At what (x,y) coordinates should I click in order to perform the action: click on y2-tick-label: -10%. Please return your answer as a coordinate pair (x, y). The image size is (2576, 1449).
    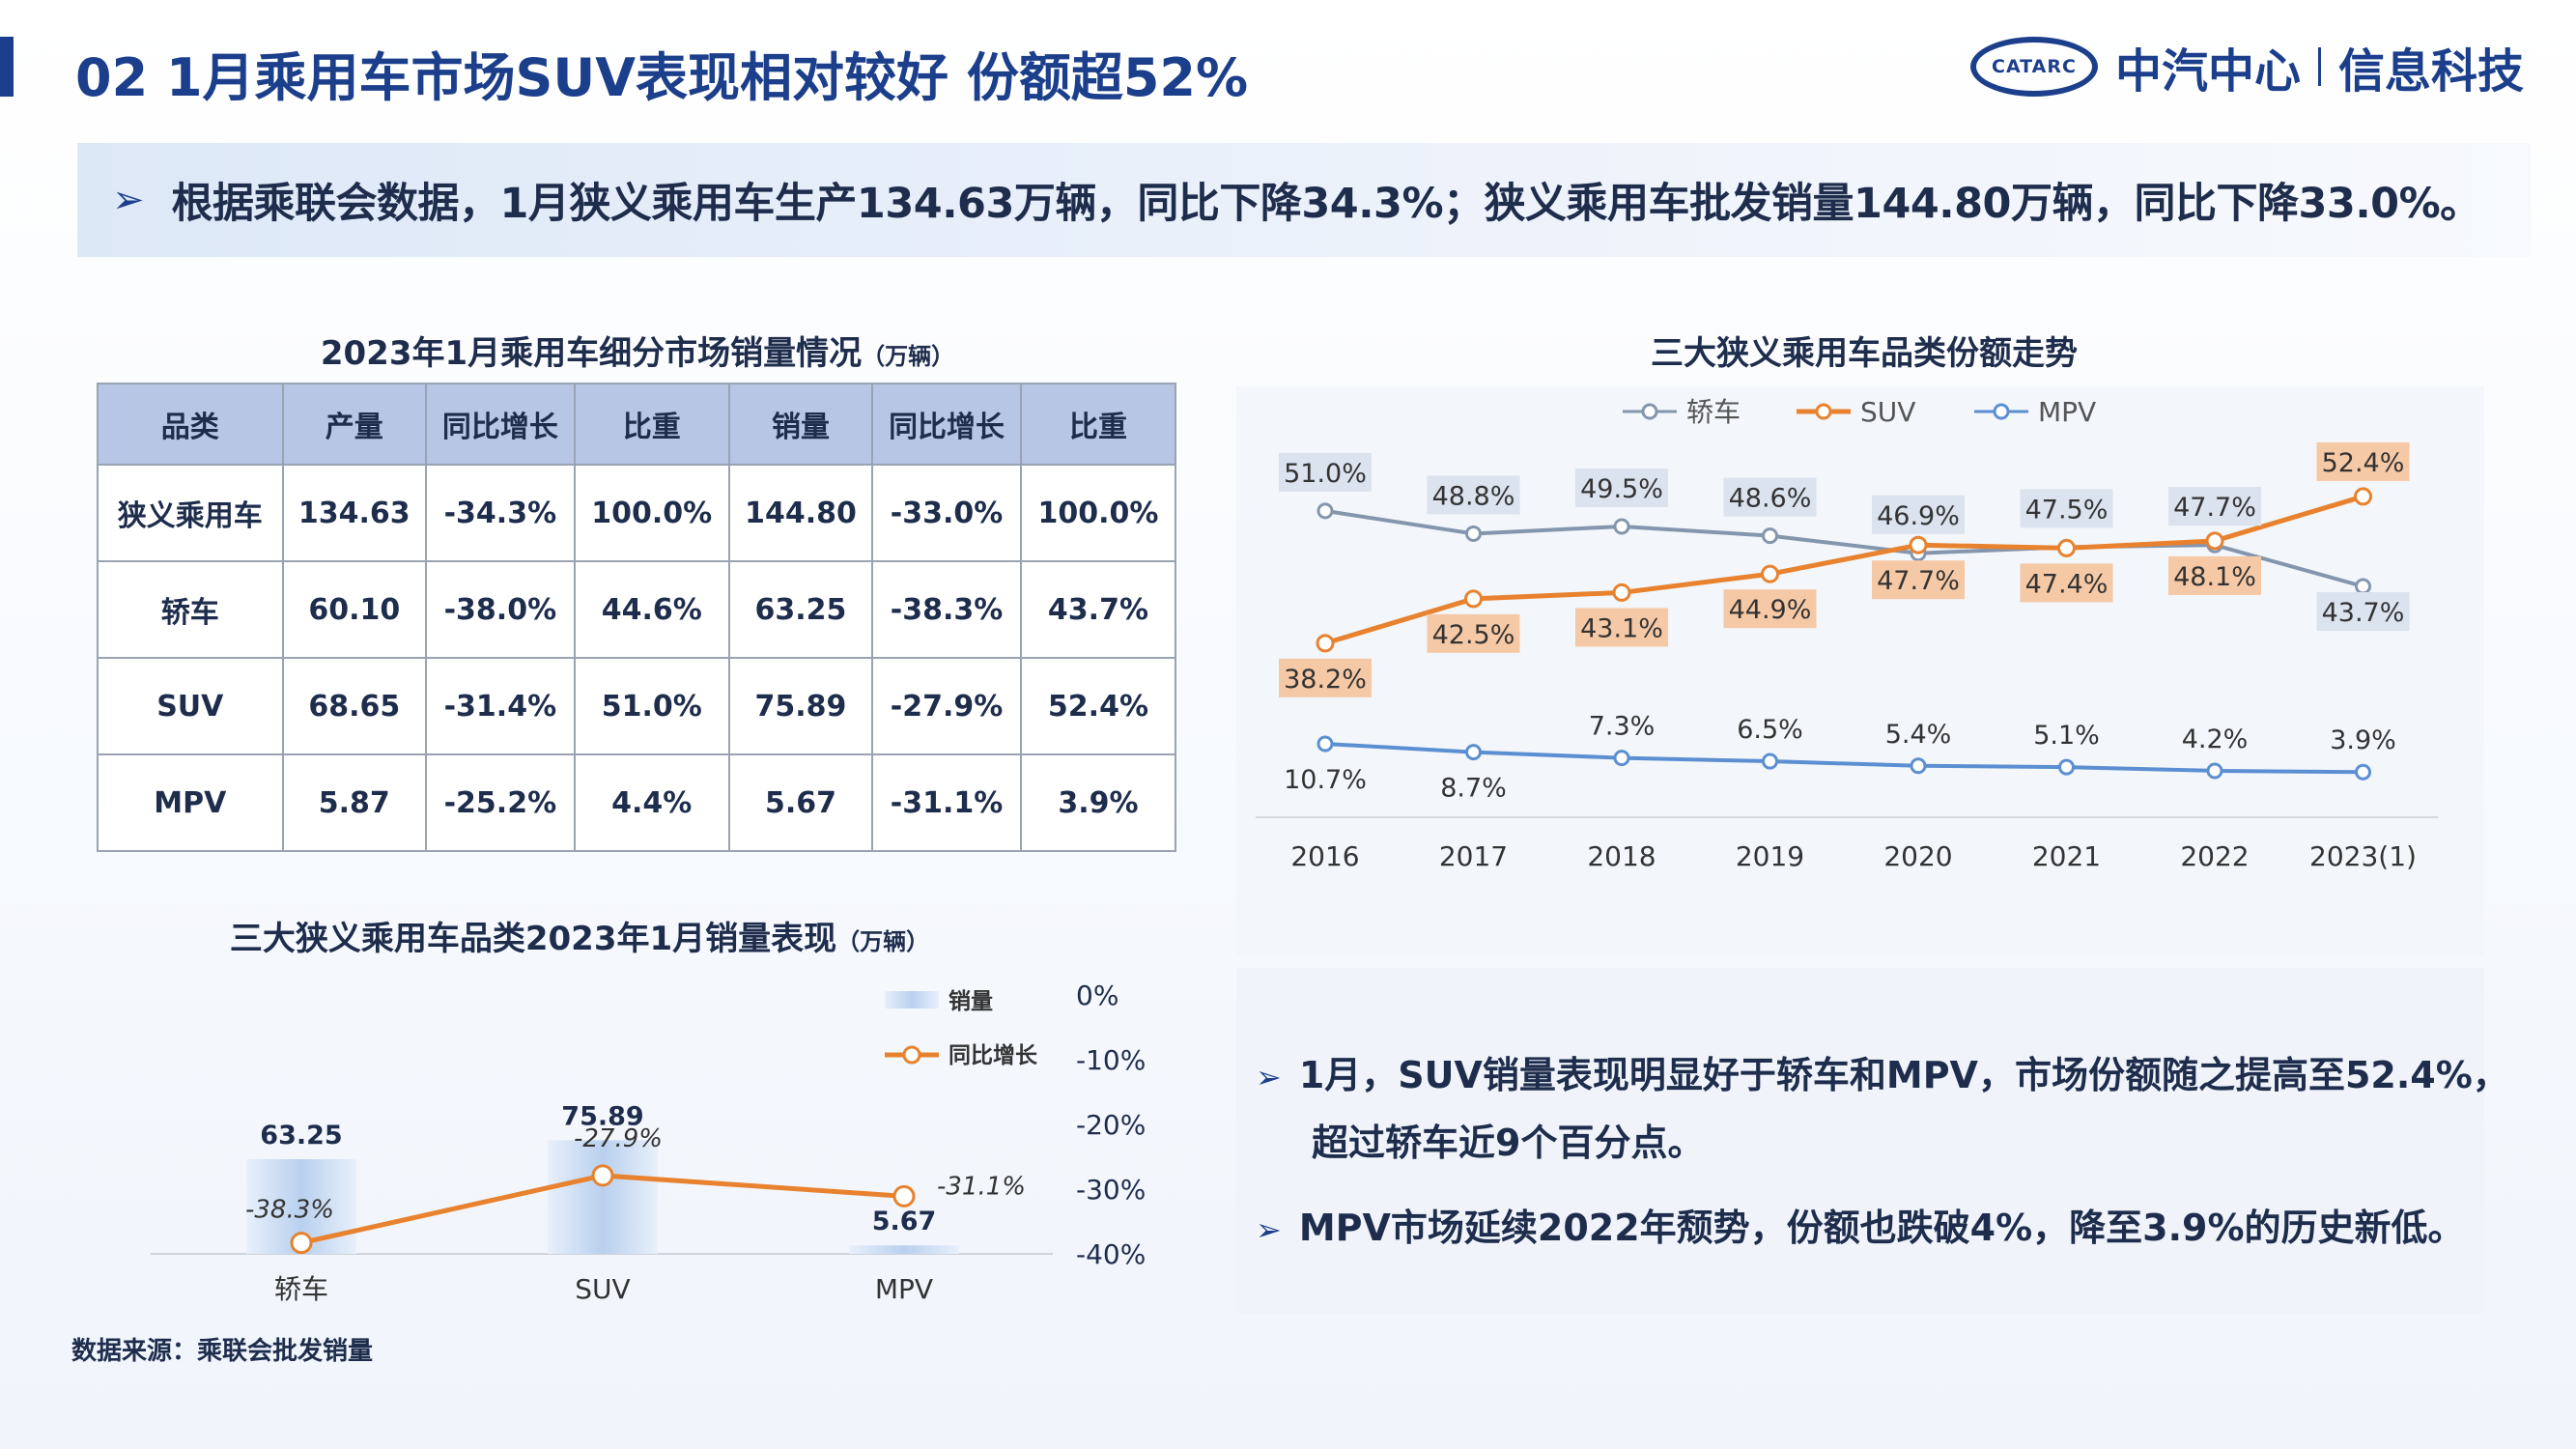
    Looking at the image, I should click on (1111, 1060).